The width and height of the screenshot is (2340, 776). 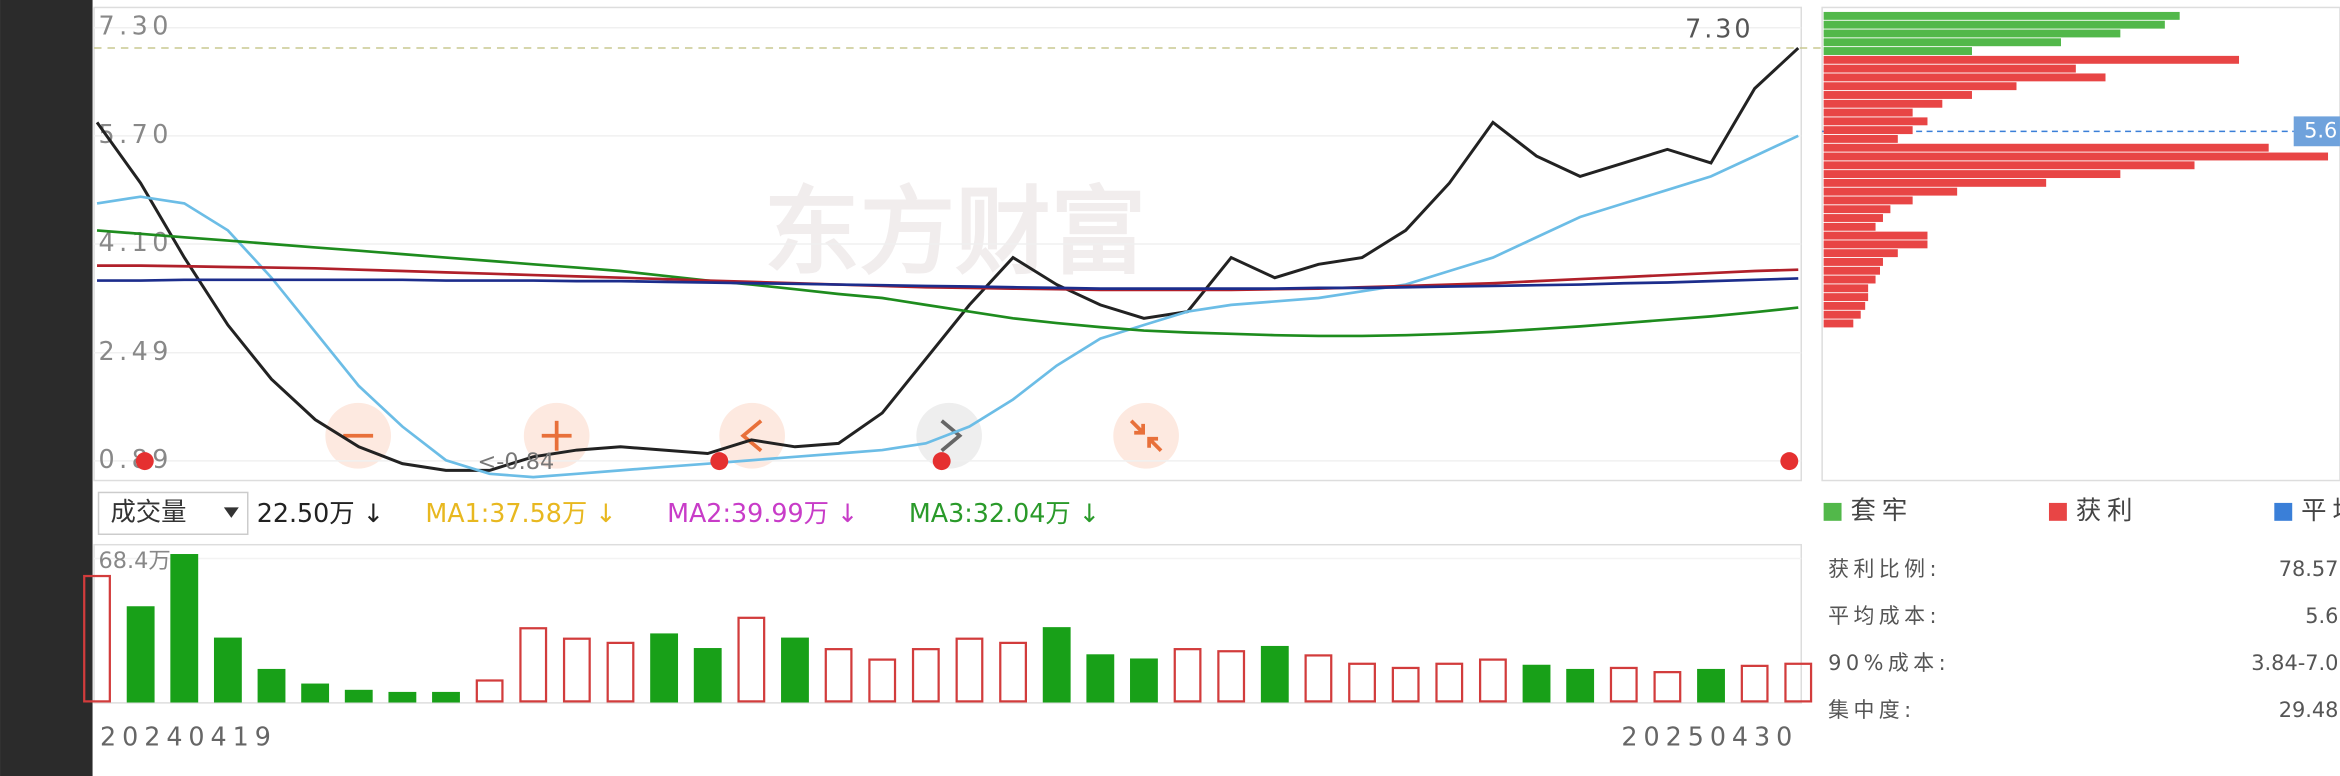 I want to click on y-tick-label: 68.4万, so click(x=135, y=561).